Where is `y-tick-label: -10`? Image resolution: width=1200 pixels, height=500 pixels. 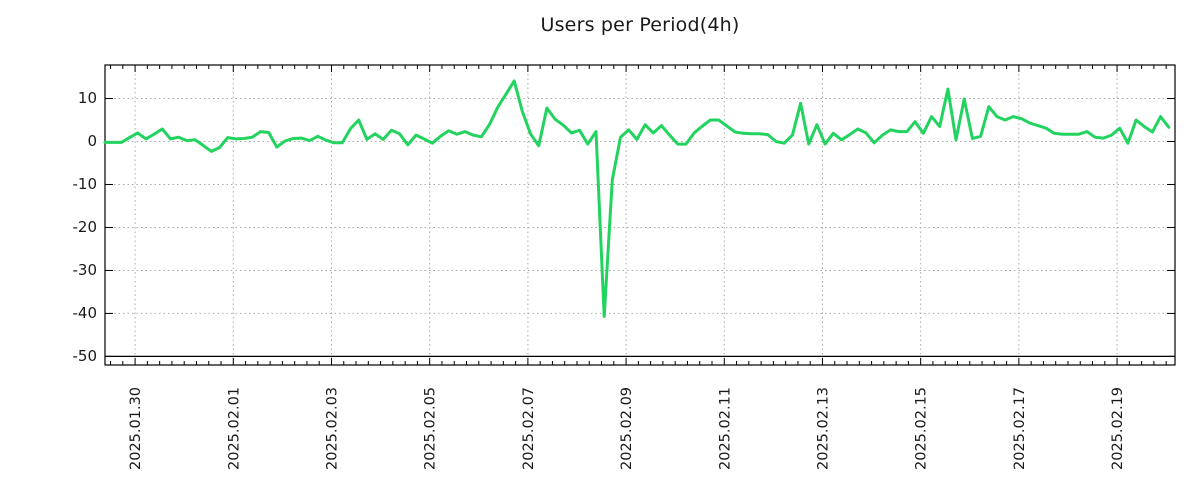
y-tick-label: -10 is located at coordinates (85, 184).